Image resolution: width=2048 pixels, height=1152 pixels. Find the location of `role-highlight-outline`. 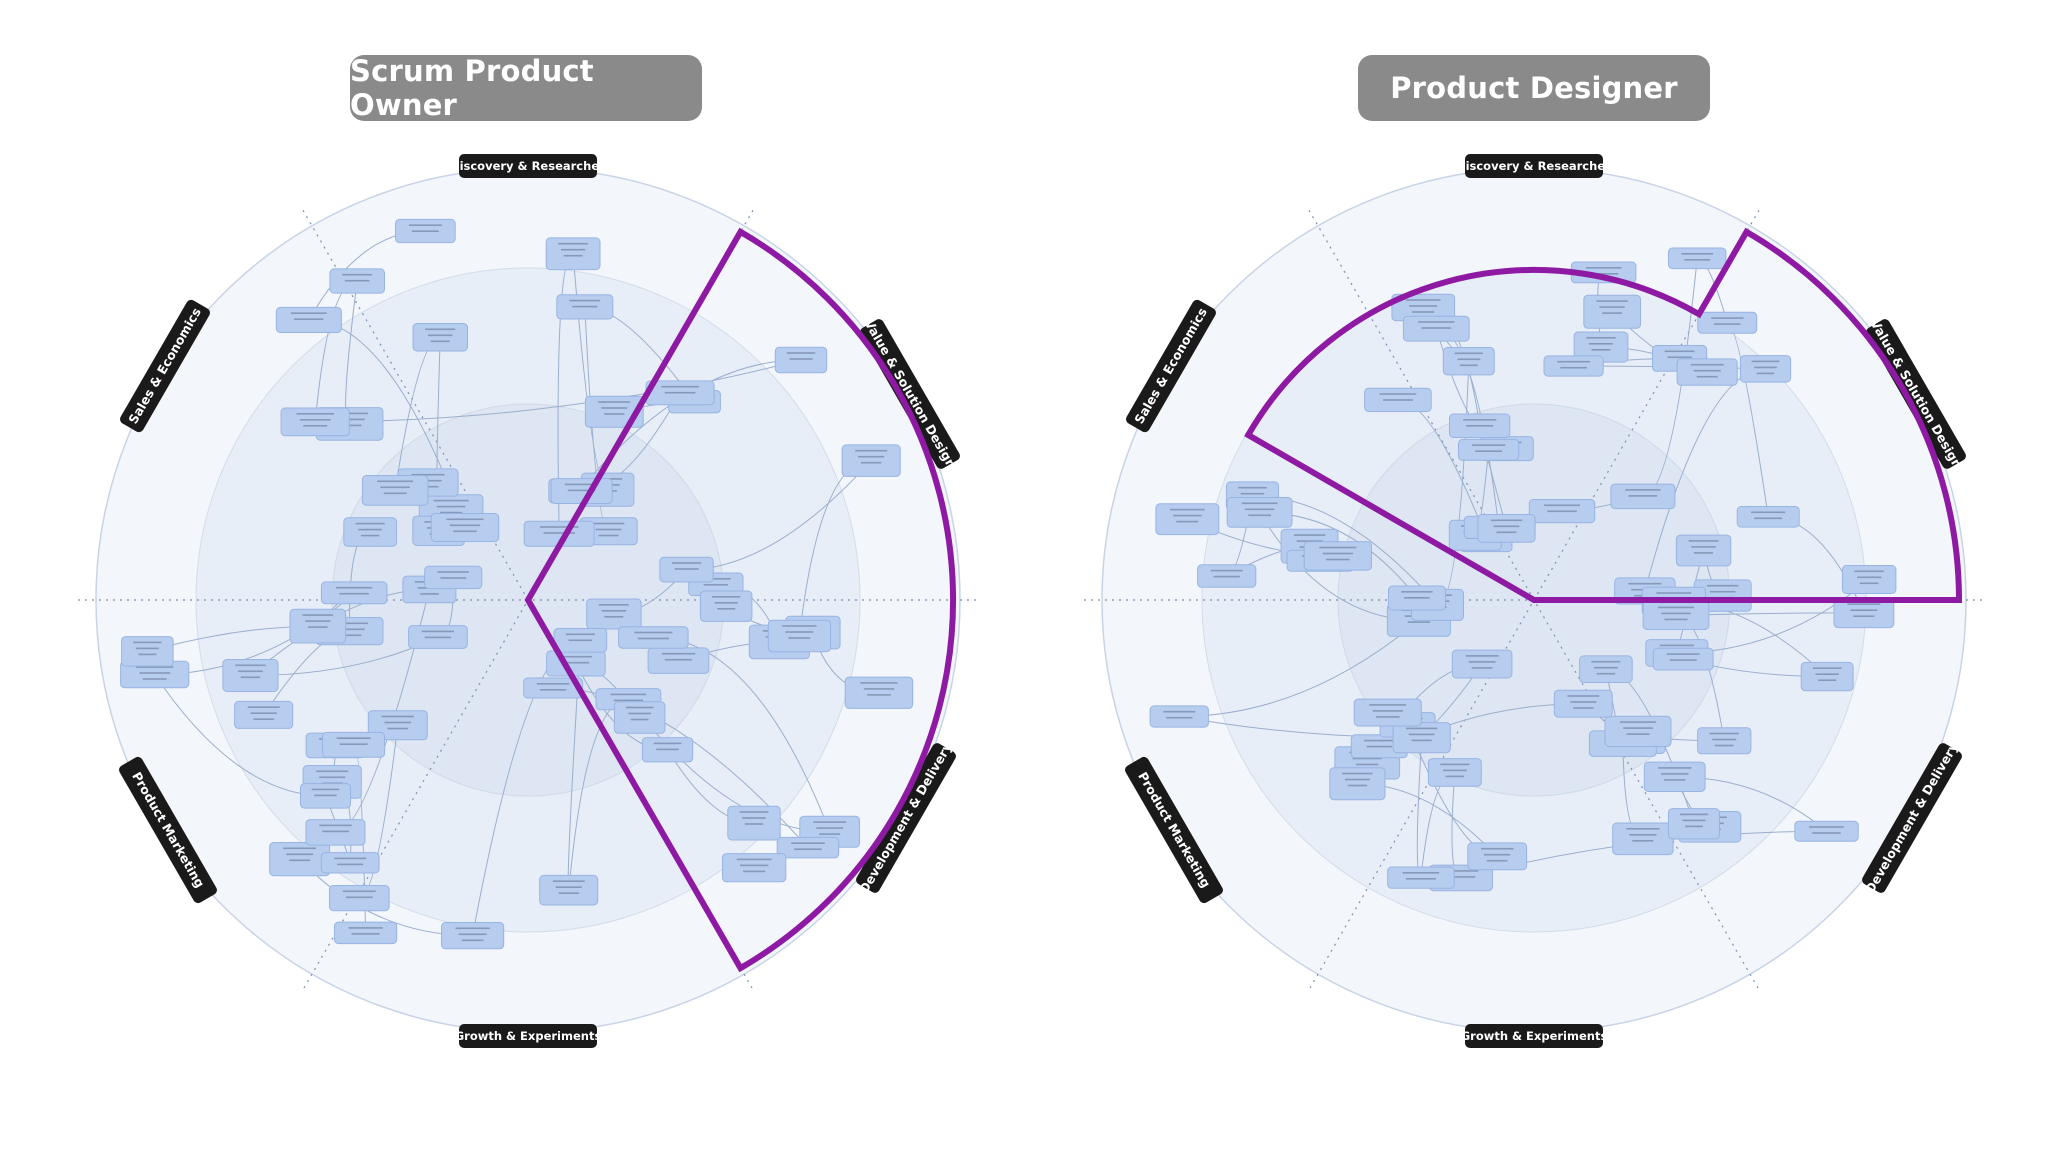

role-highlight-outline is located at coordinates (740, 600).